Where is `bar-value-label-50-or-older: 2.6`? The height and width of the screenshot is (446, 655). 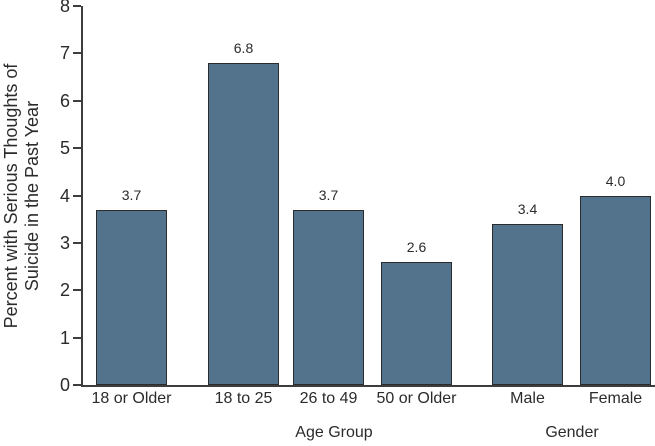
bar-value-label-50-or-older: 2.6 is located at coordinates (416, 246).